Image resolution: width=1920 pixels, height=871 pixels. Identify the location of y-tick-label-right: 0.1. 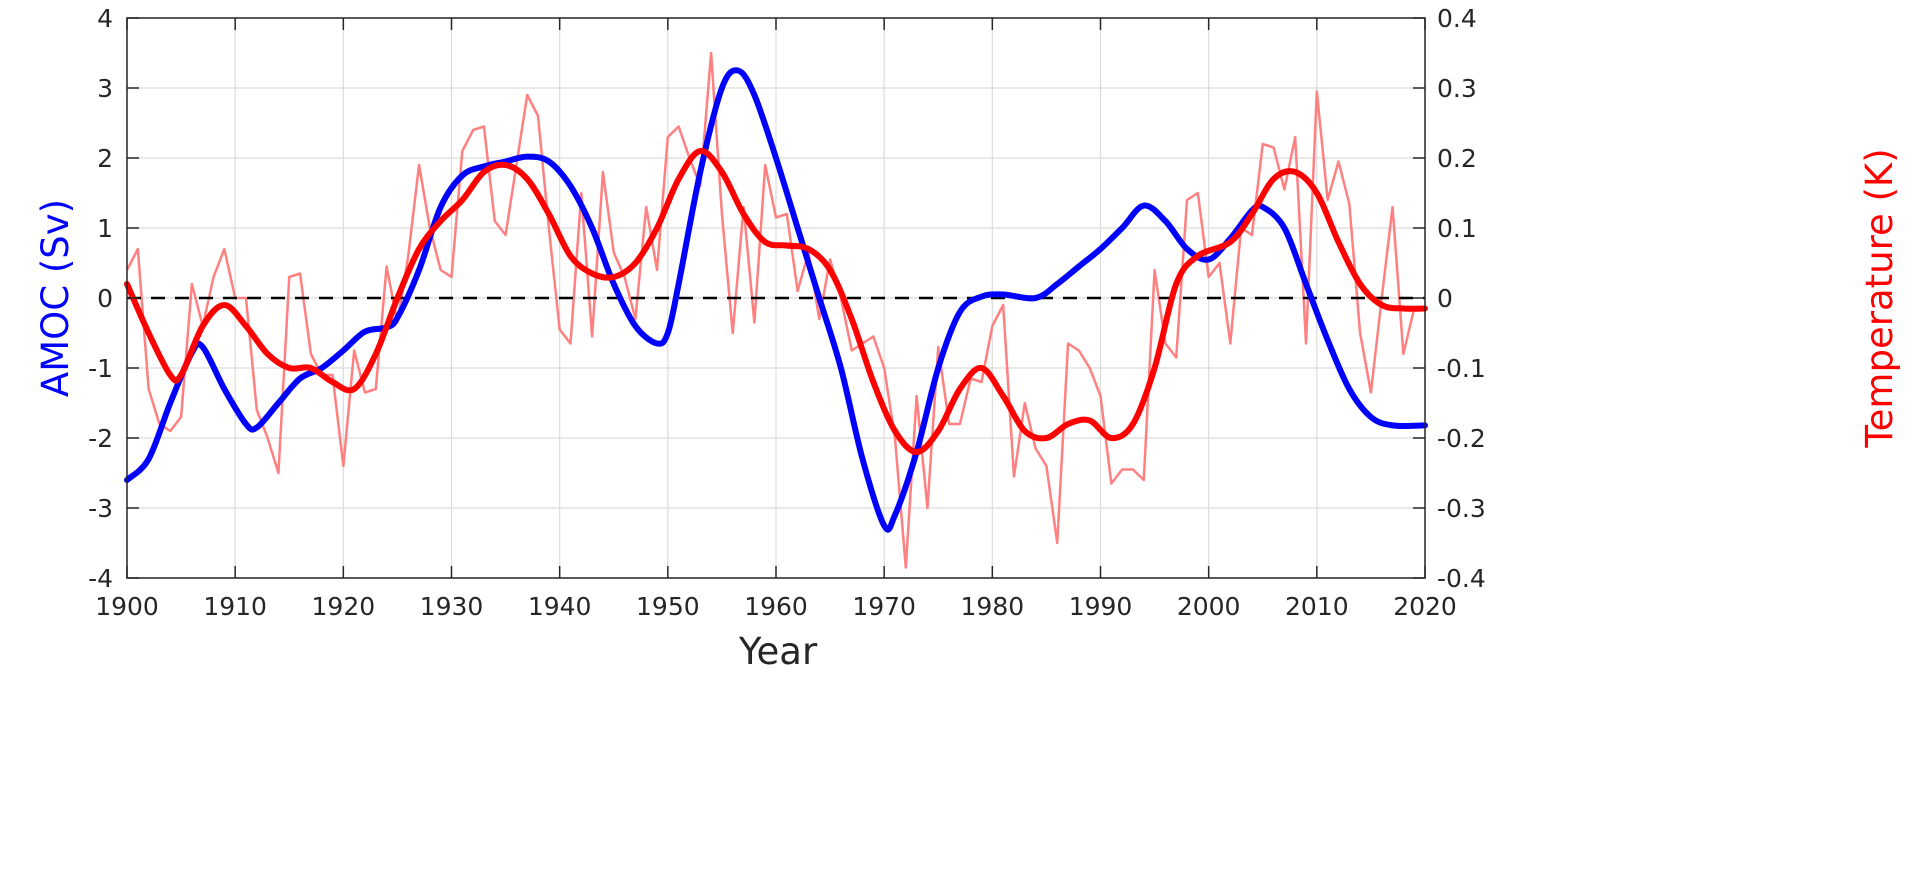
(1457, 228).